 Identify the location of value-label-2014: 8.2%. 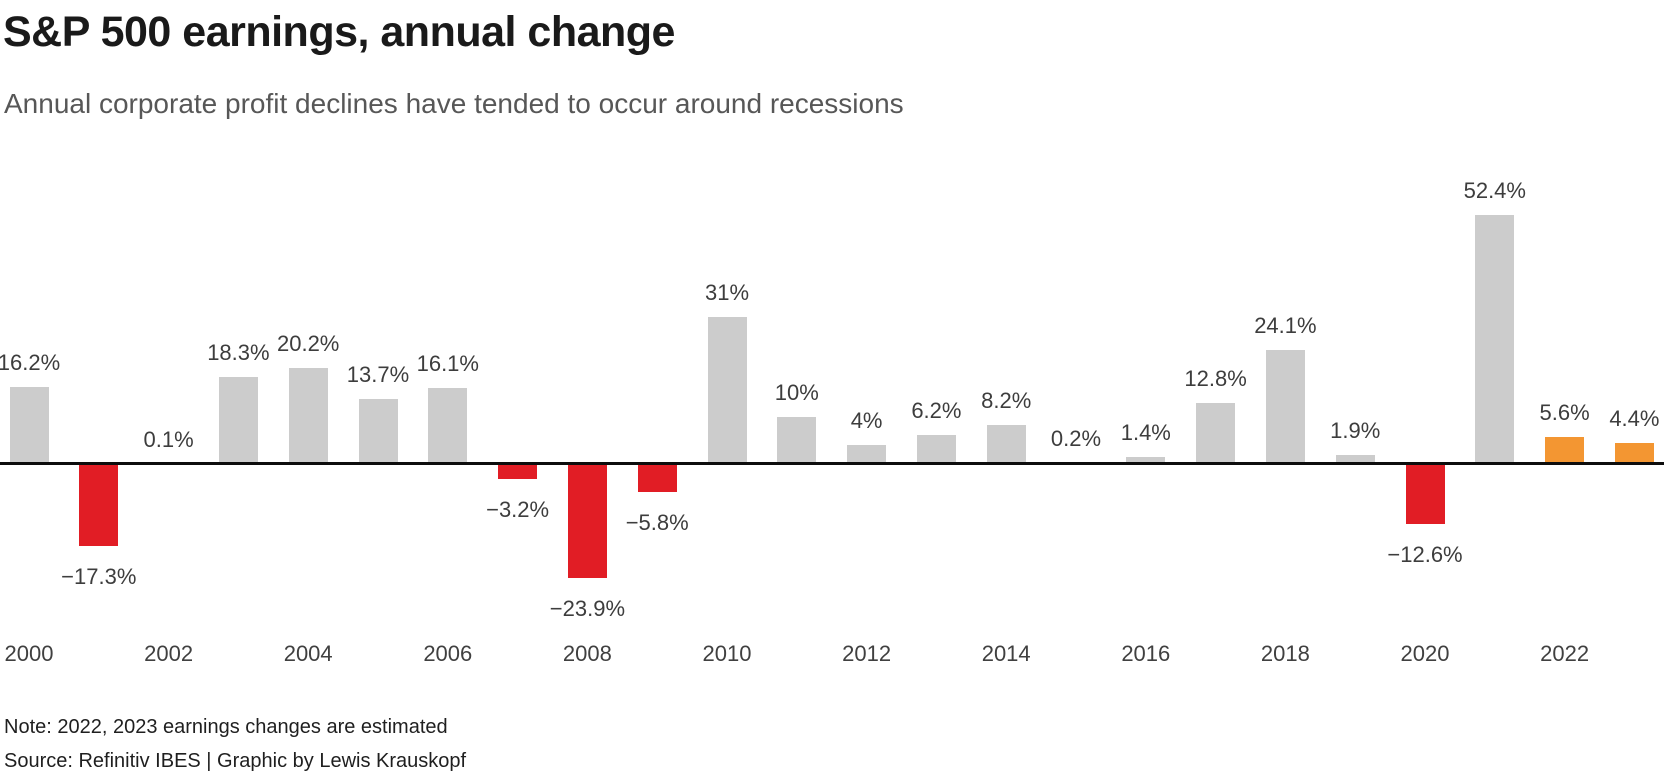
(1006, 401).